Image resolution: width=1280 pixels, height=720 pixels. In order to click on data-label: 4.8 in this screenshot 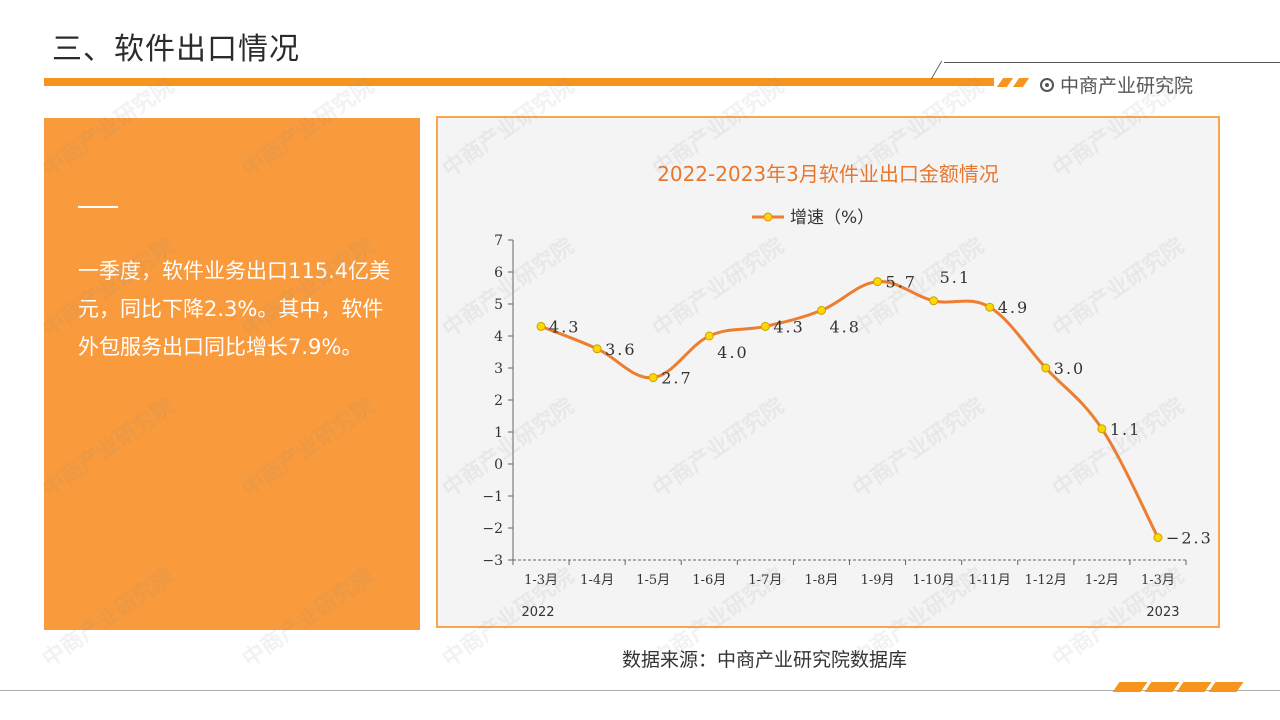, I will do `click(844, 326)`.